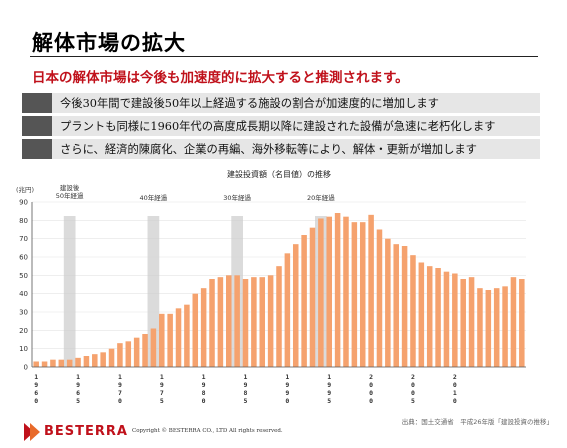 This screenshot has height=448, width=567. I want to click on bullet-text: プラントも同様に1960年代の高度成長期以降に建設された設備が急速に老朽化します, so click(278, 126).